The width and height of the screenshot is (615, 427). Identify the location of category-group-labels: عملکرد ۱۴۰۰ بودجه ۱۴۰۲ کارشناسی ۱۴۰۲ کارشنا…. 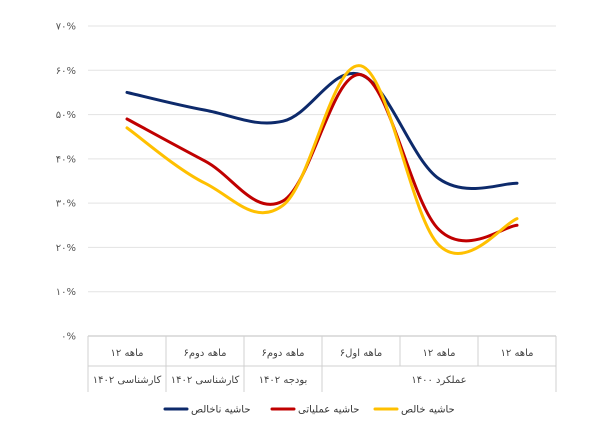
(280, 380).